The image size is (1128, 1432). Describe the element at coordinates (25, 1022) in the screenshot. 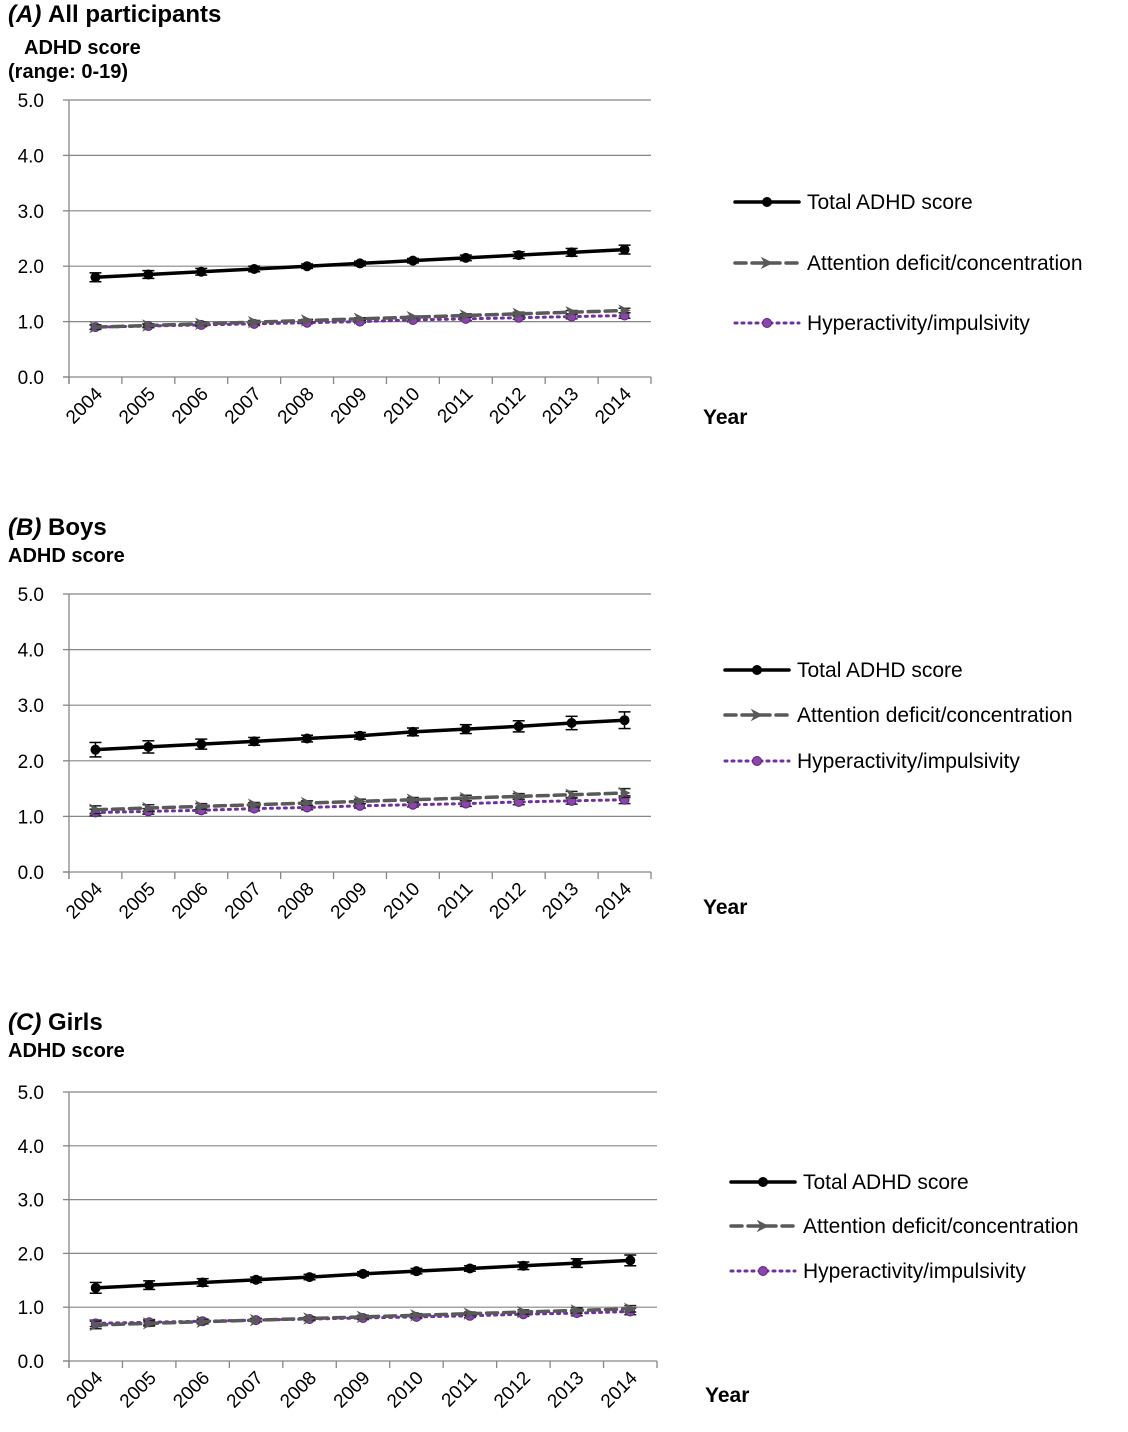

I see `panel-tag: (C)` at that location.